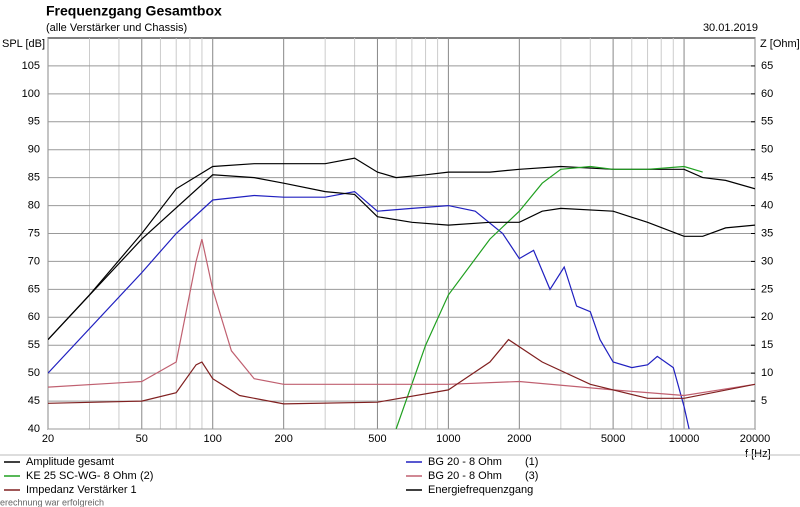  Describe the element at coordinates (758, 454) in the screenshot. I see `x-axis-label: f [Hz]` at that location.